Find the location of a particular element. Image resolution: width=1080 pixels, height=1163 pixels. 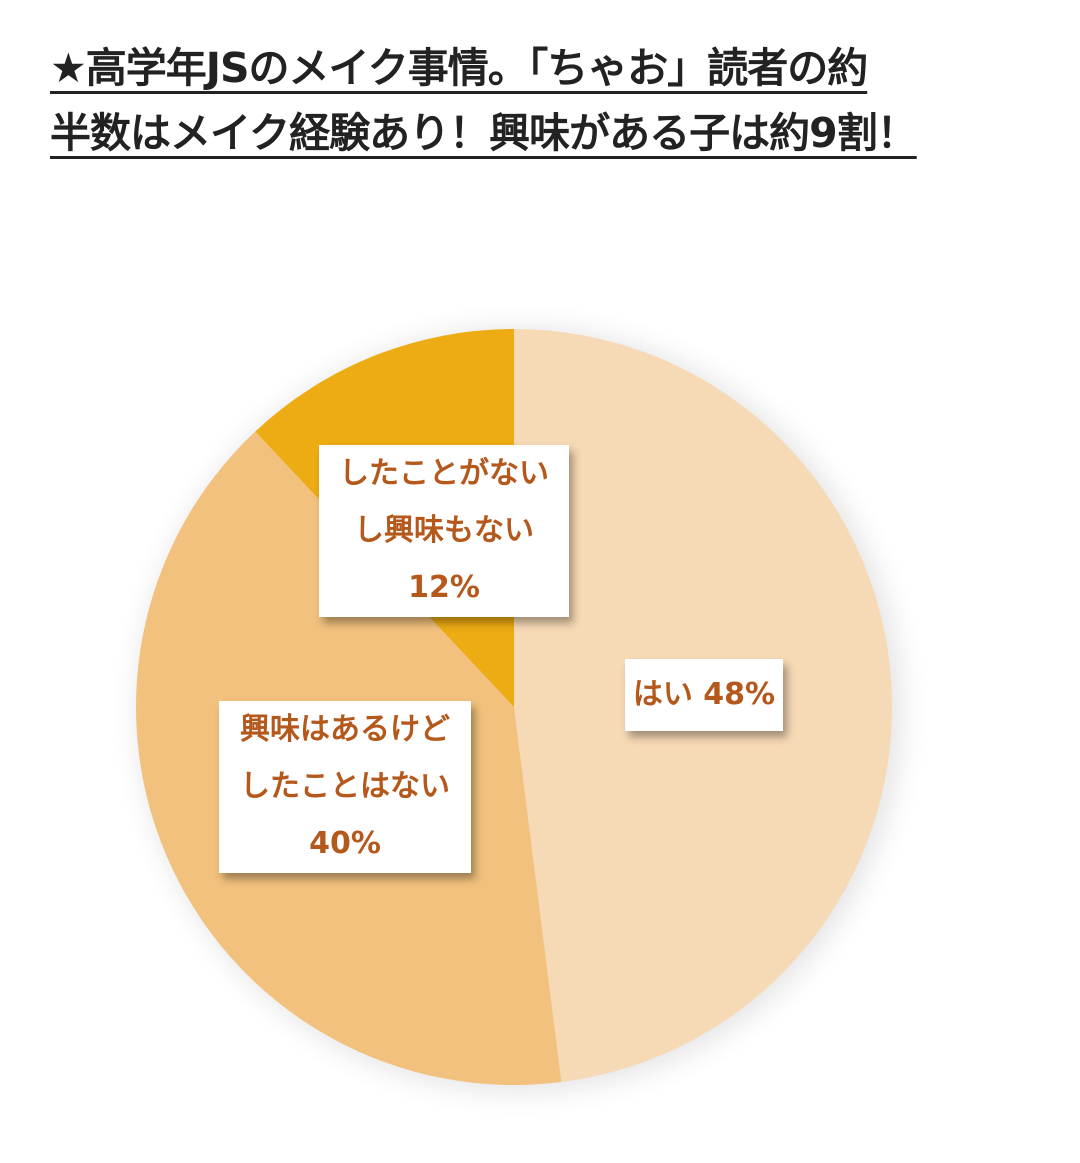

headline-line-1: ★高学年JSのメイク事情。「ちゃお」読者の約 is located at coordinates (459, 68).